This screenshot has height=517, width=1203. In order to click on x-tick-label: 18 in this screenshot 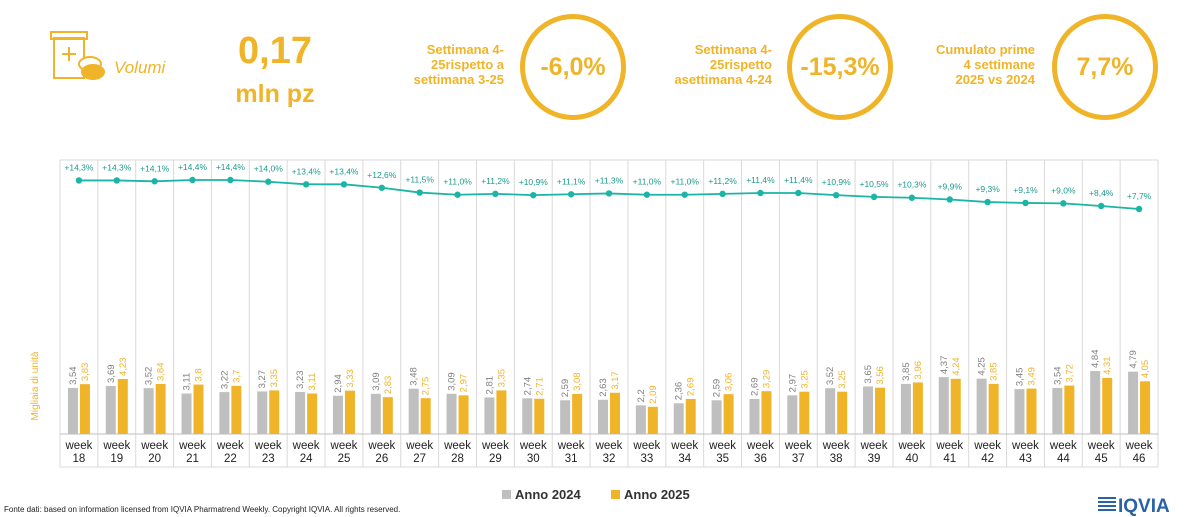, I will do `click(79, 459)`.